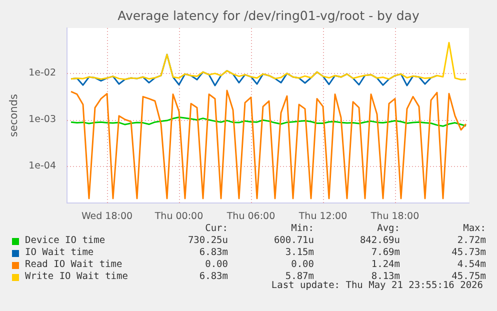 This screenshot has height=311, width=497. I want to click on text: 730.25u, so click(207, 241).